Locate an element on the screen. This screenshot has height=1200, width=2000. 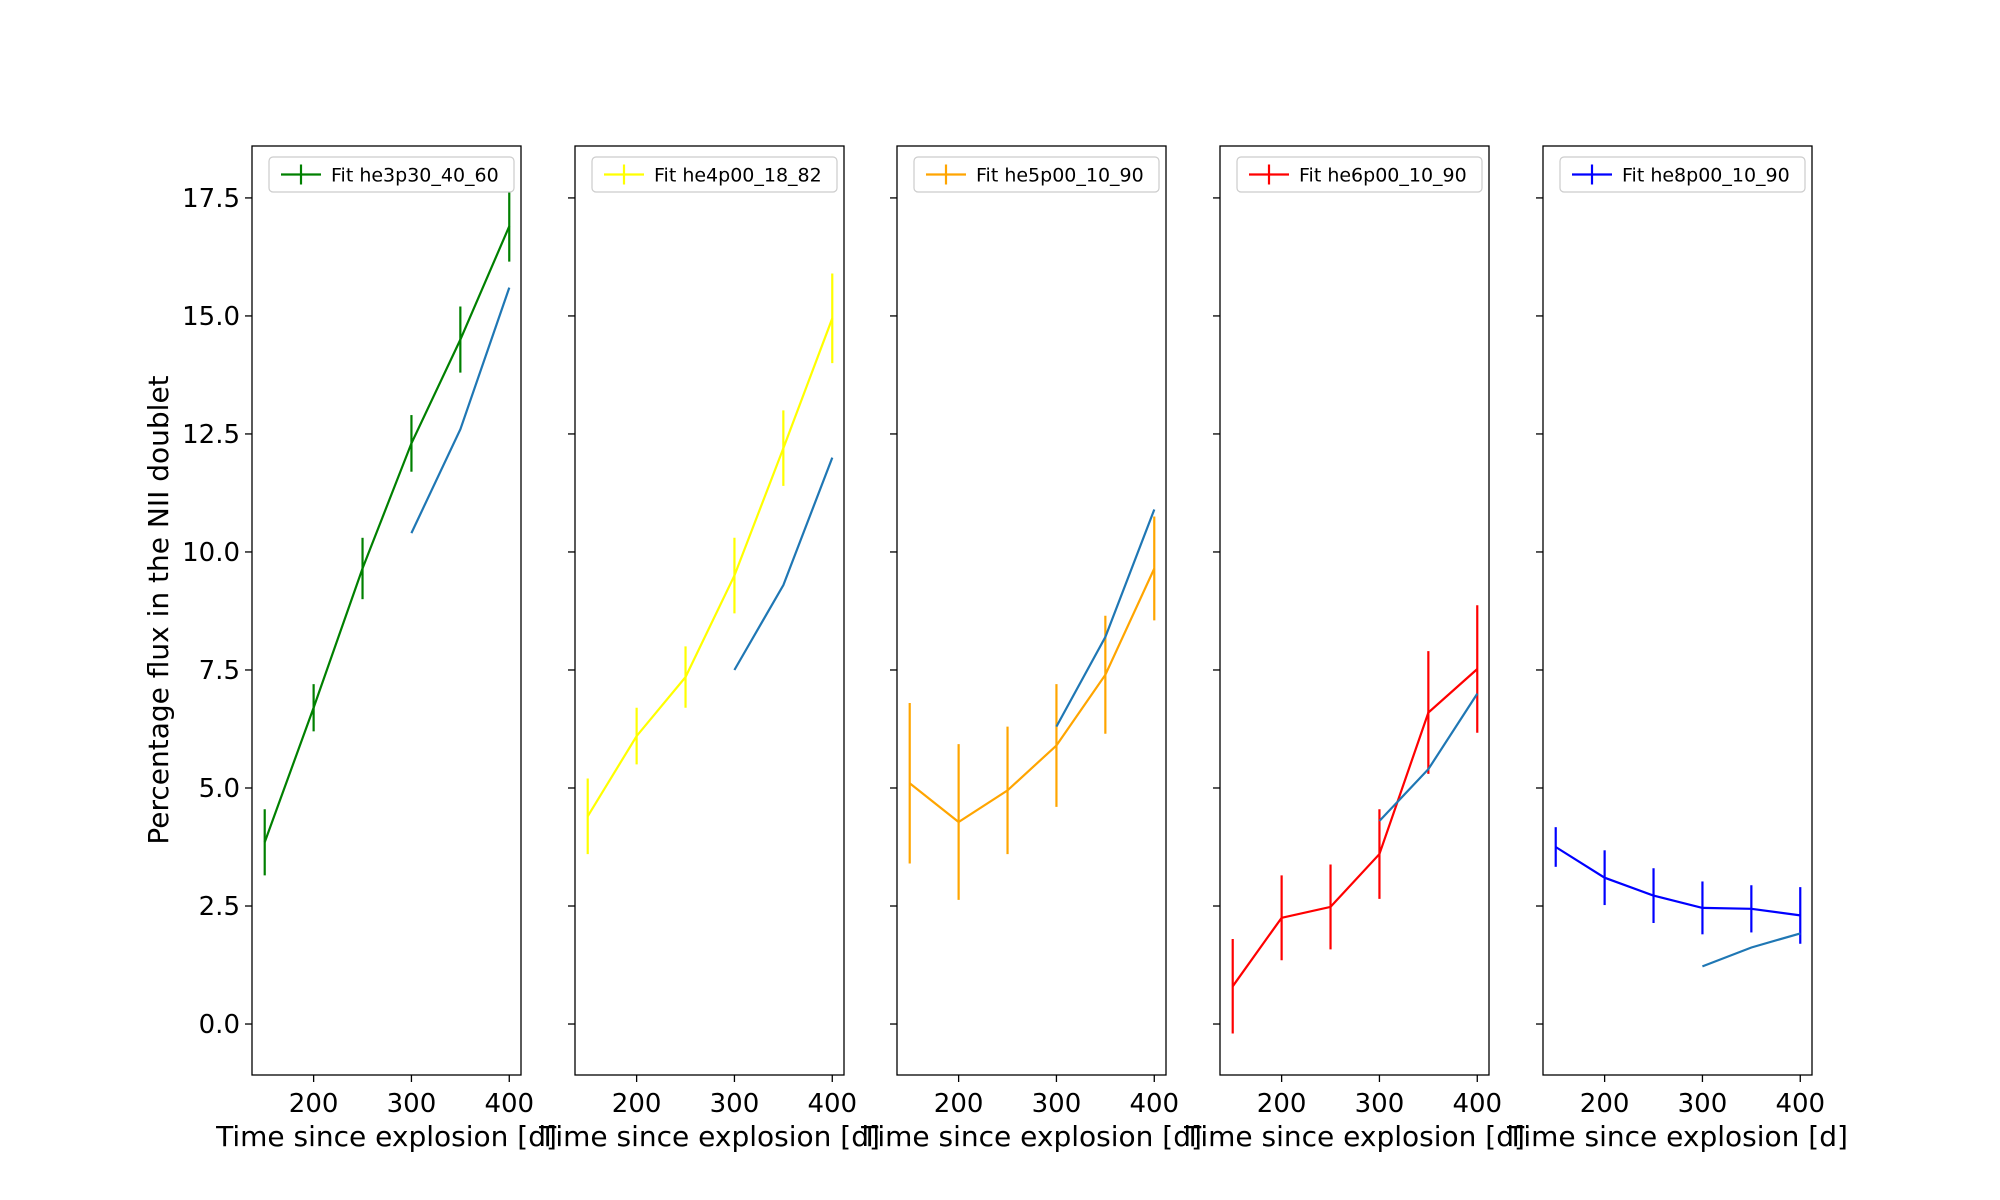
legend: Fit he6p00_10_90 is located at coordinates (1359, 174).